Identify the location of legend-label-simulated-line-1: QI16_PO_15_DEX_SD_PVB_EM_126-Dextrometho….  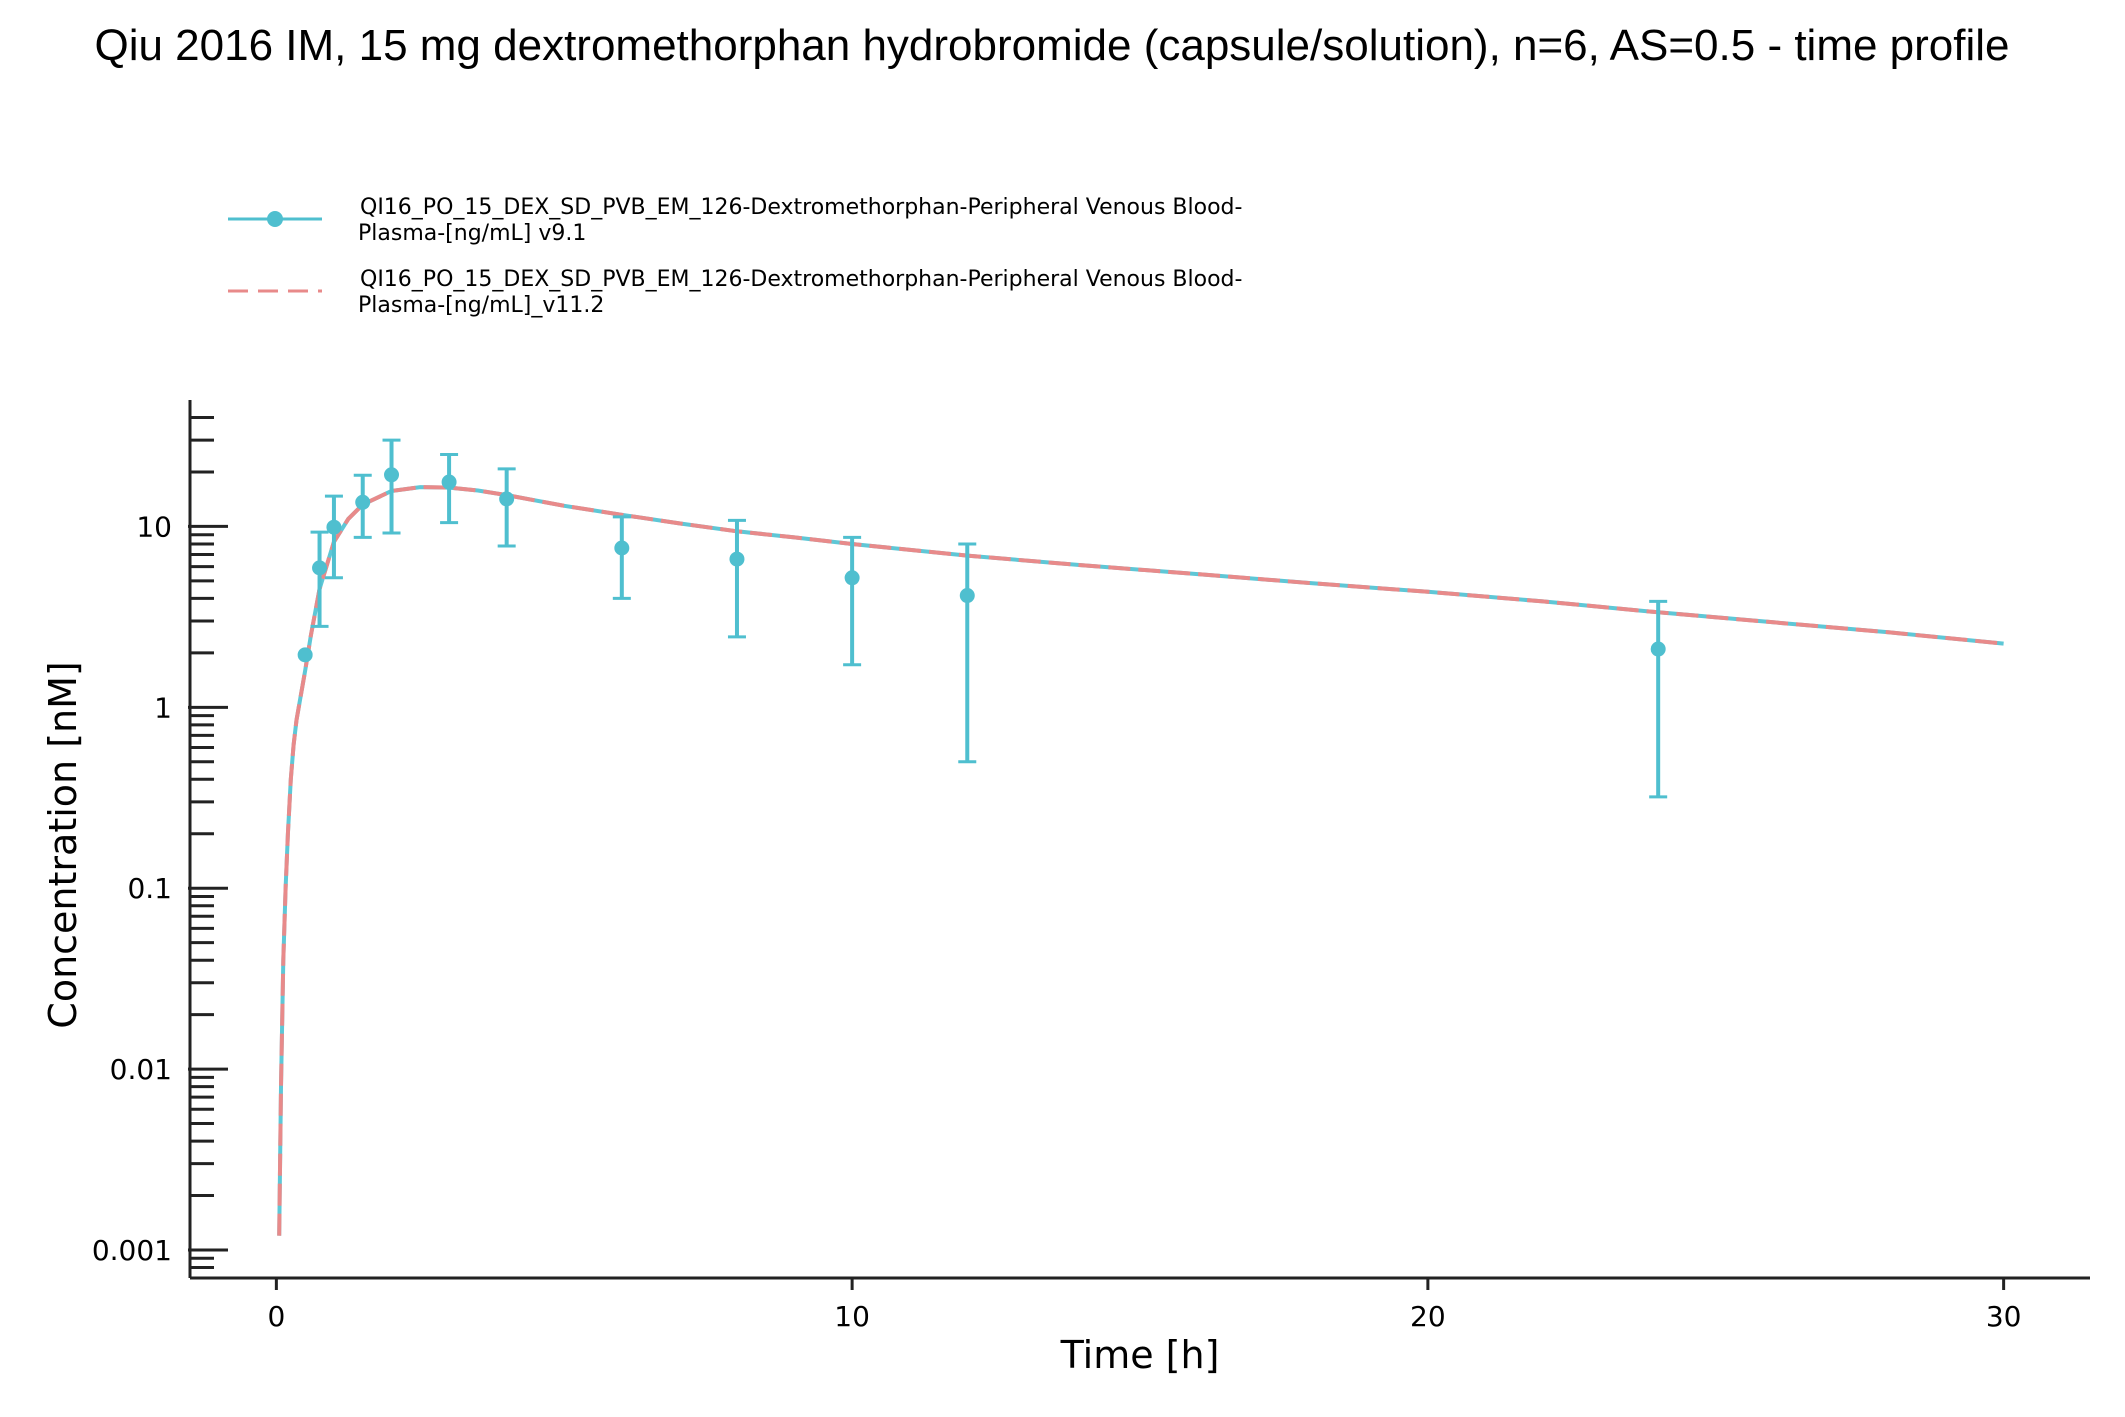
(801, 279).